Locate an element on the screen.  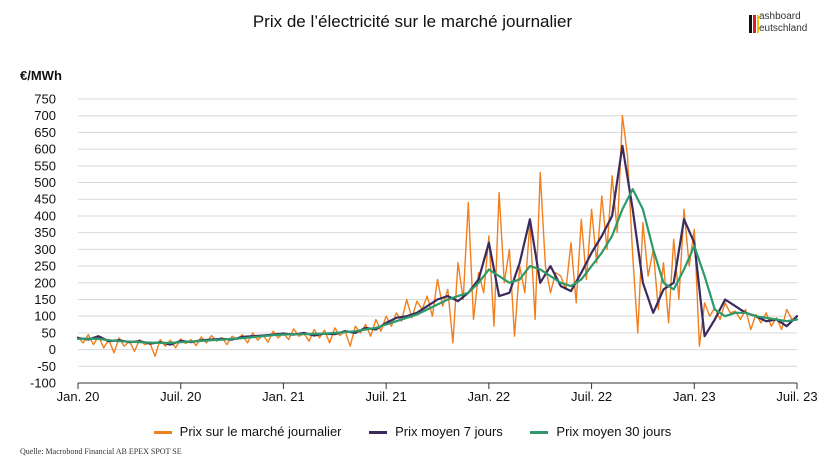
x-tick-label: Jan. 20 is located at coordinates (78, 396).